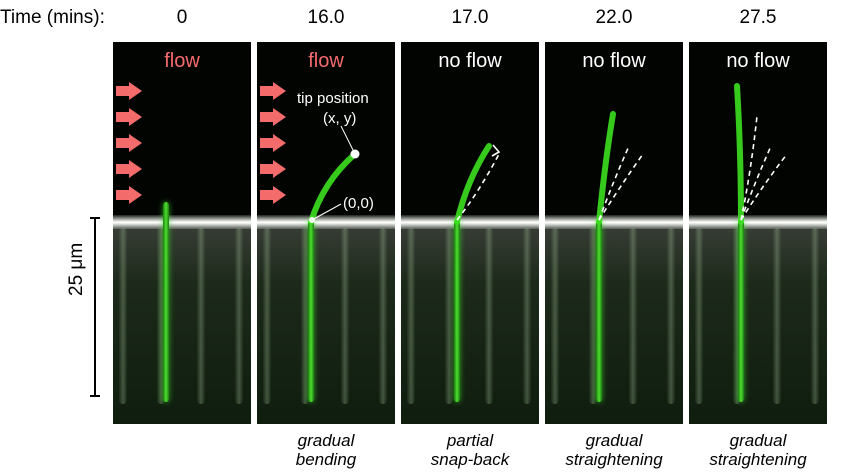 Image resolution: width=853 pixels, height=475 pixels. I want to click on micrograph-panel-3: no flow, so click(470, 233).